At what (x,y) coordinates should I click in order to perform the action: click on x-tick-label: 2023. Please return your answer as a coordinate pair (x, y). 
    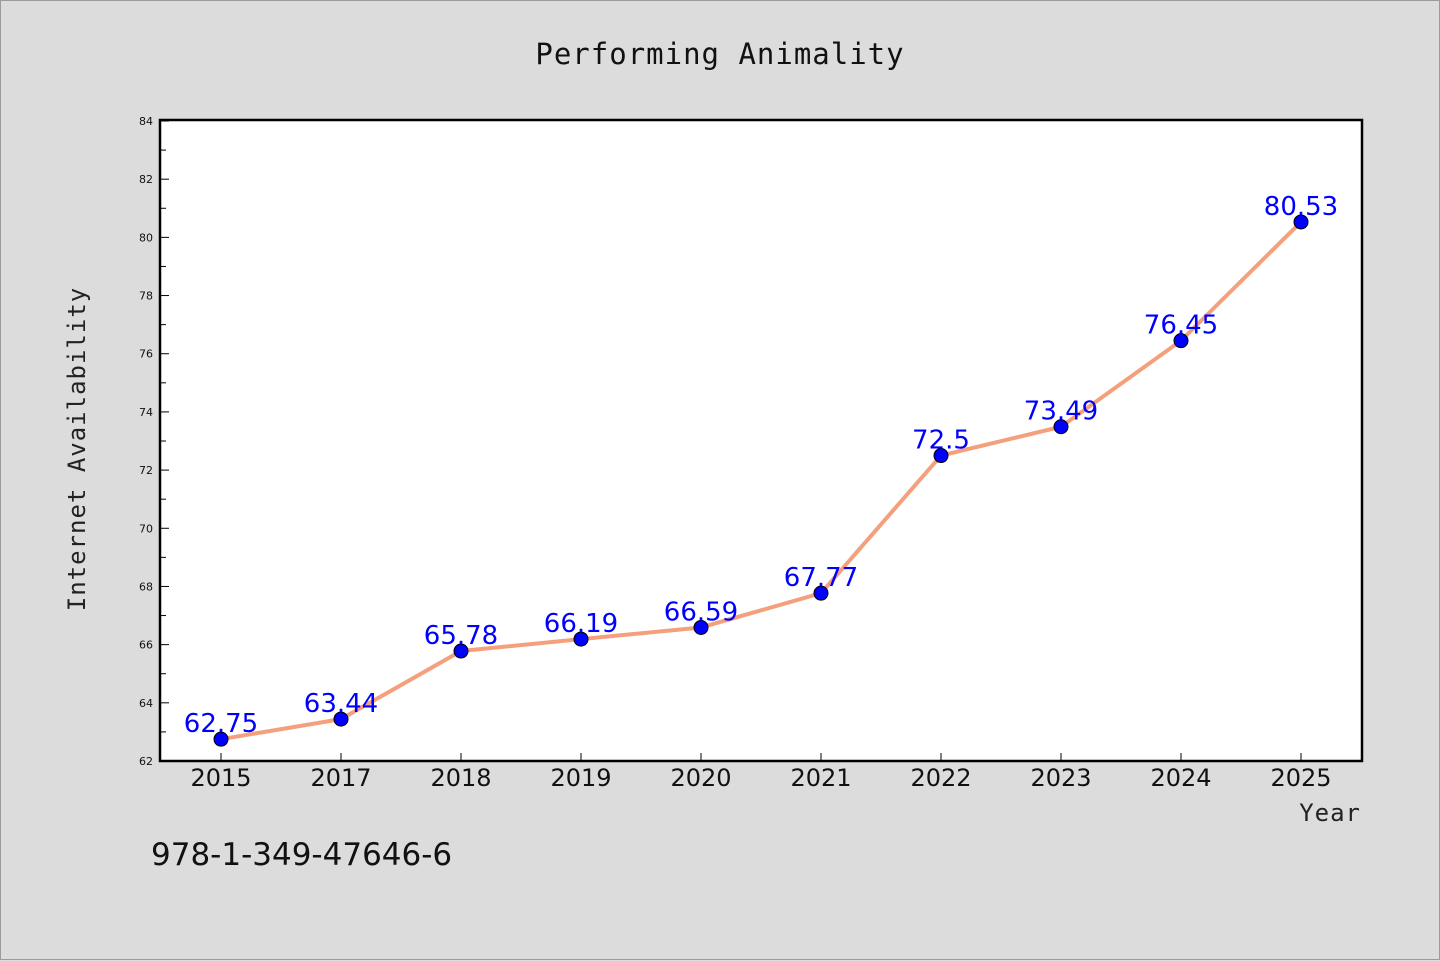
    Looking at the image, I should click on (1060, 778).